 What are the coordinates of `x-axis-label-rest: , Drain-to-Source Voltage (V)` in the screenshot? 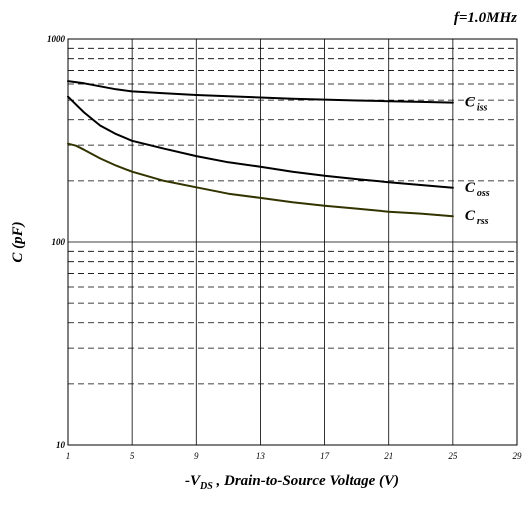 It's located at (306, 481).